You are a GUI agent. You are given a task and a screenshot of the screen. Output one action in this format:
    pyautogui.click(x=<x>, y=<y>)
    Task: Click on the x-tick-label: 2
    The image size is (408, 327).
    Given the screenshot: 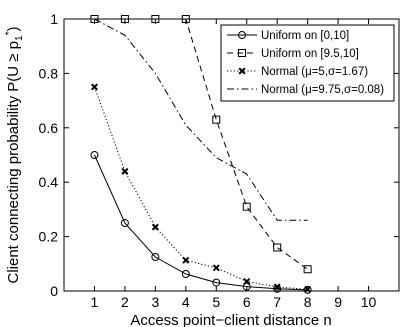 What is the action you would take?
    pyautogui.click(x=125, y=302)
    